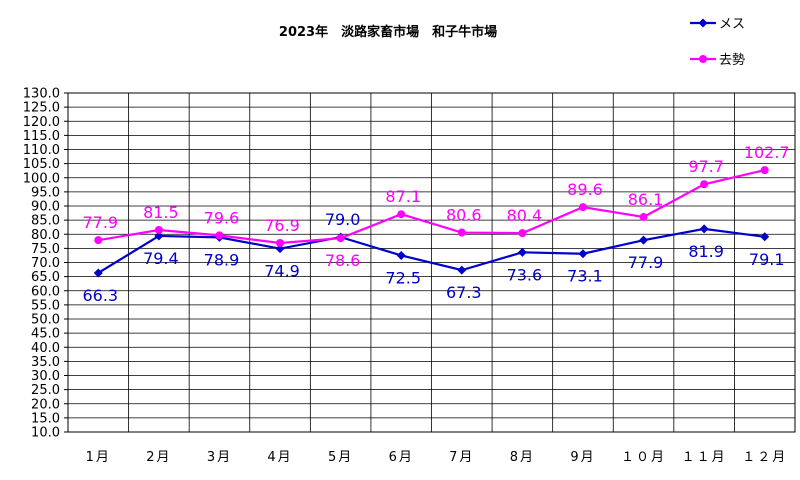  Describe the element at coordinates (643, 457) in the screenshot. I see `x-tick-label: １０月` at that location.